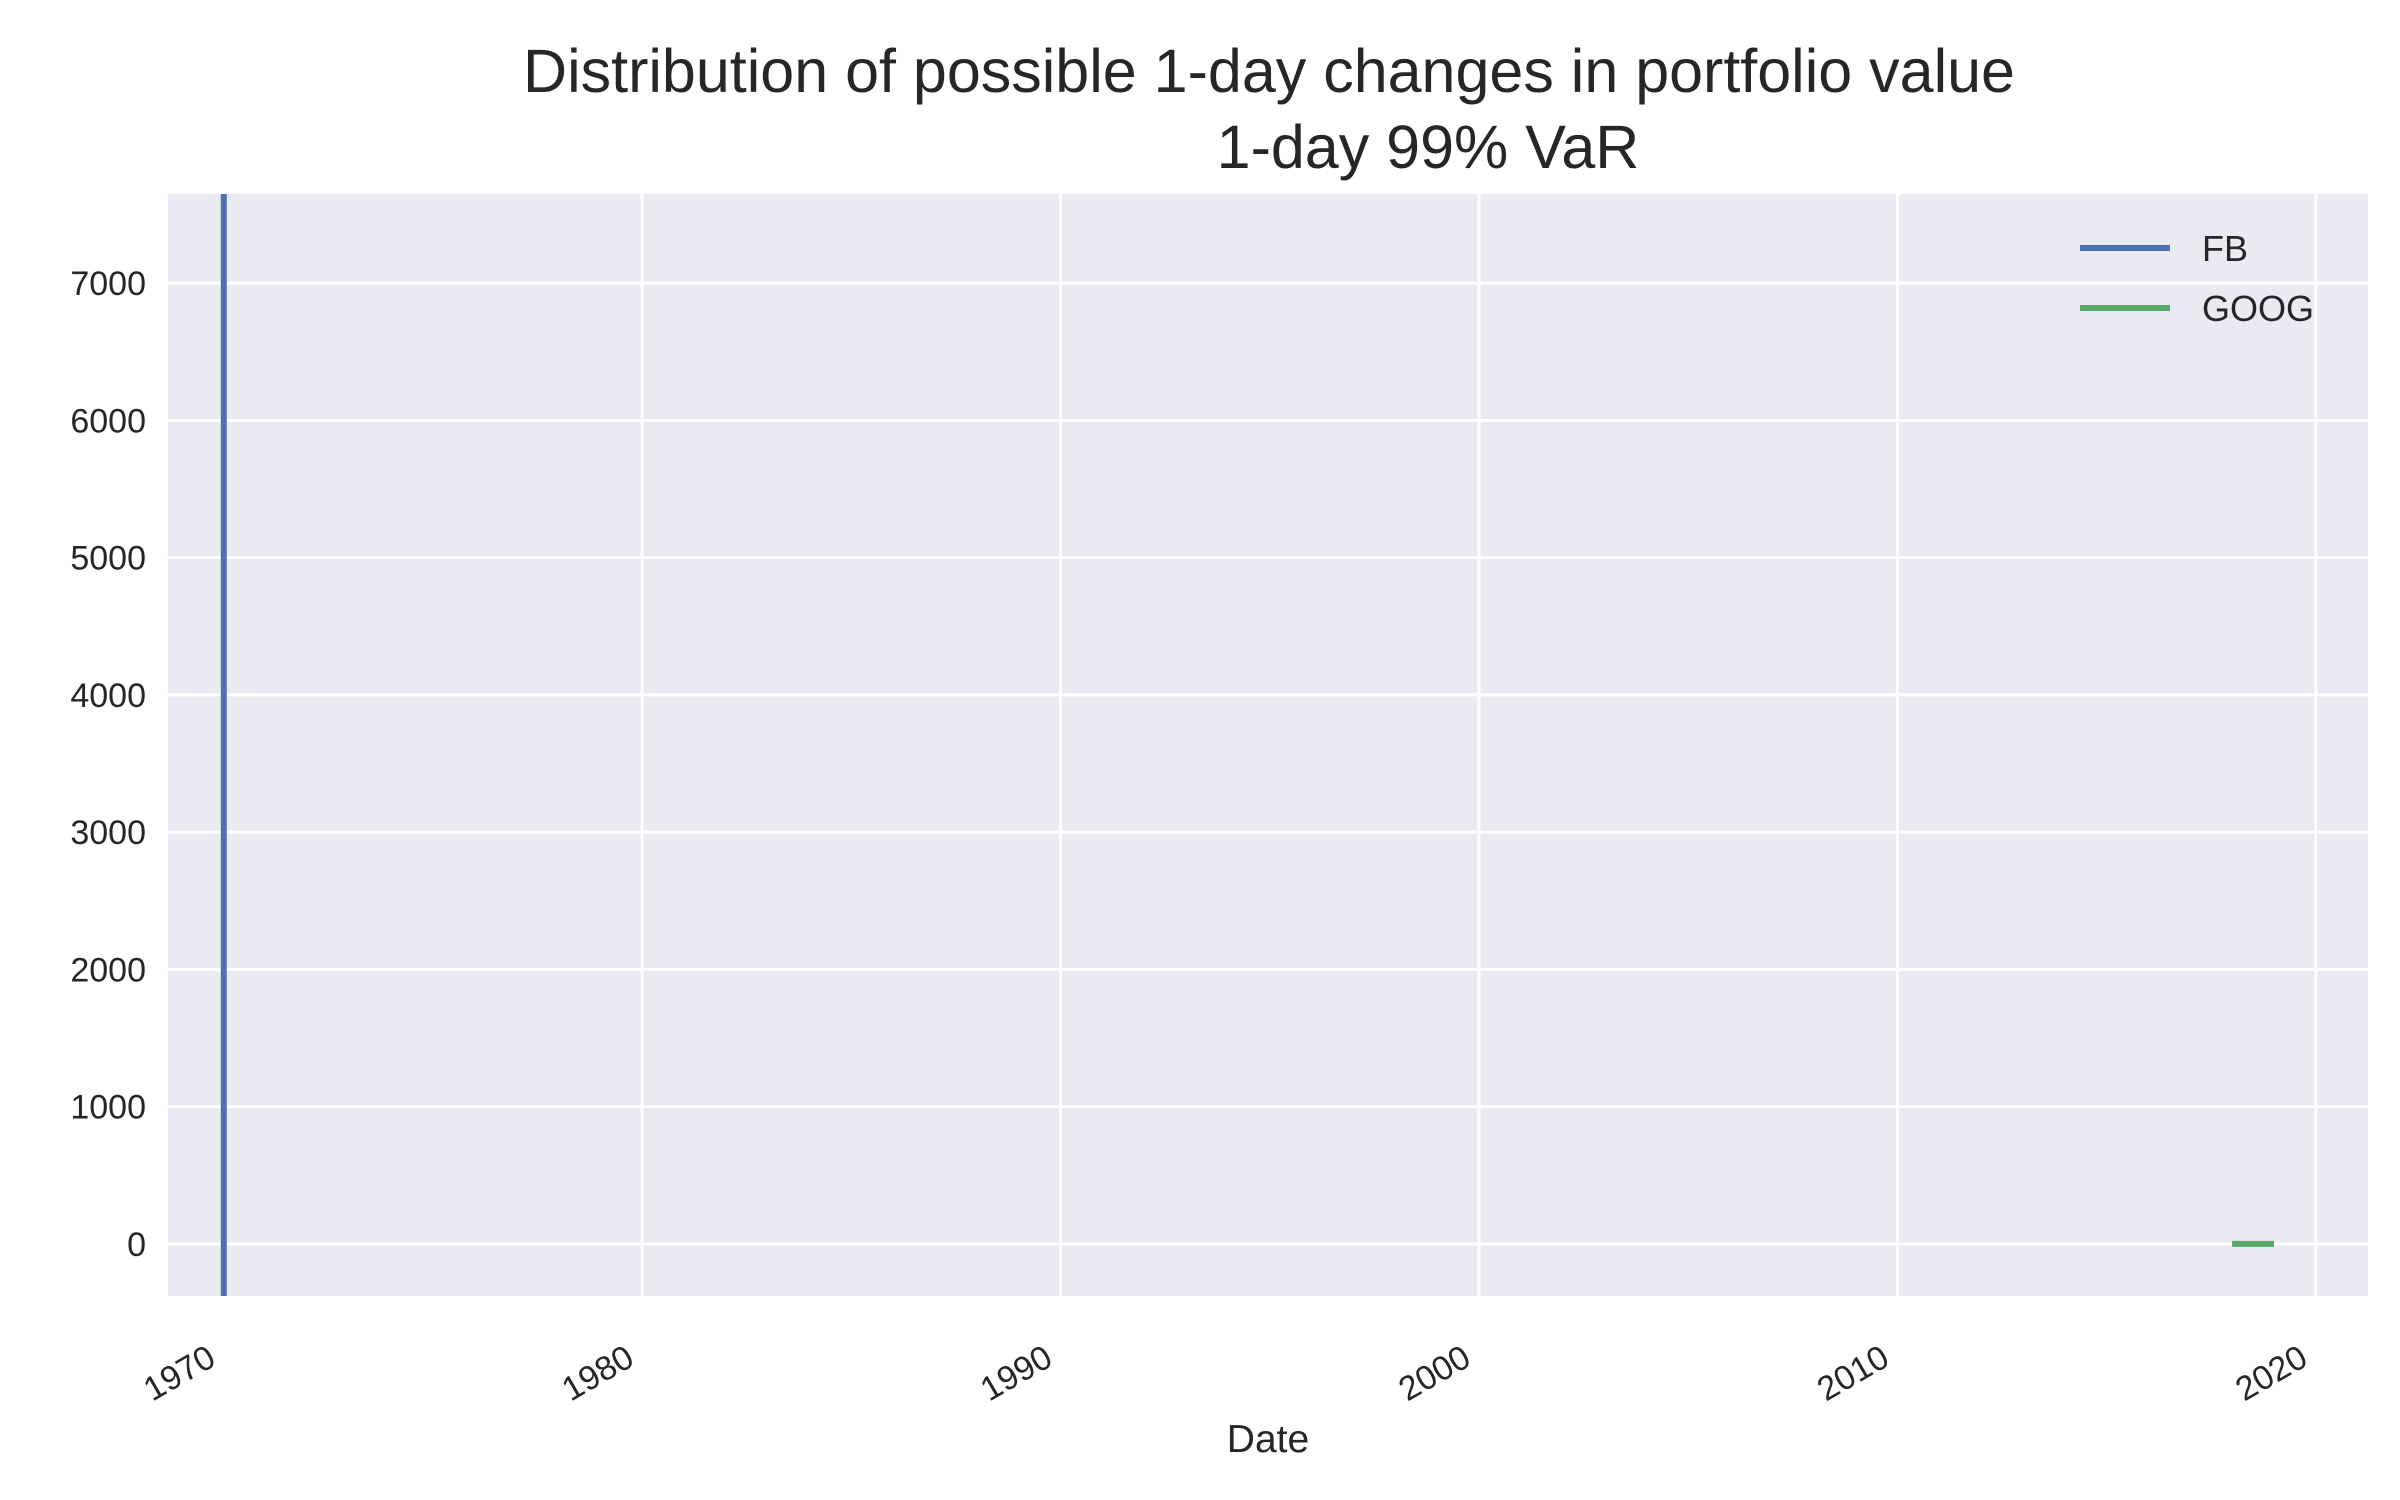  What do you see at coordinates (108, 764) in the screenshot?
I see `y-tick-labels: 0 1000 2000 3000 4000 5000 6000 7000` at bounding box center [108, 764].